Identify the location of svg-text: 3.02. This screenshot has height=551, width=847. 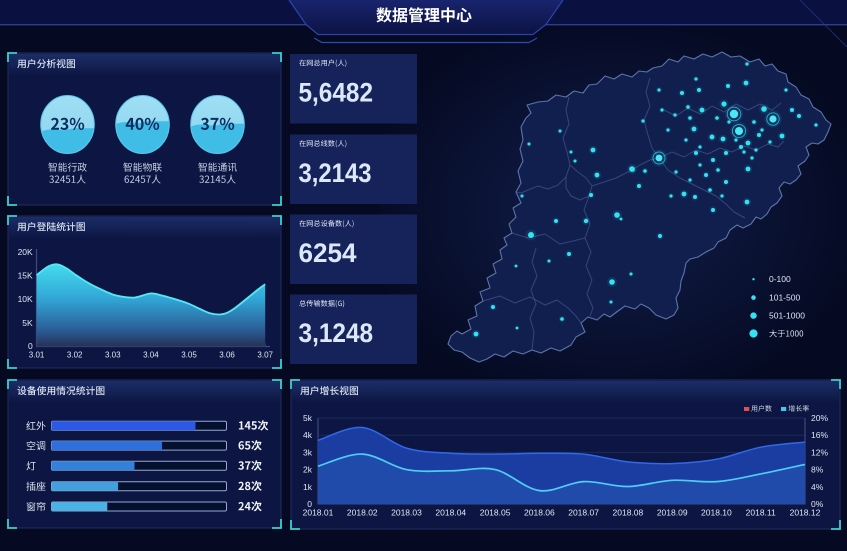
(75, 355).